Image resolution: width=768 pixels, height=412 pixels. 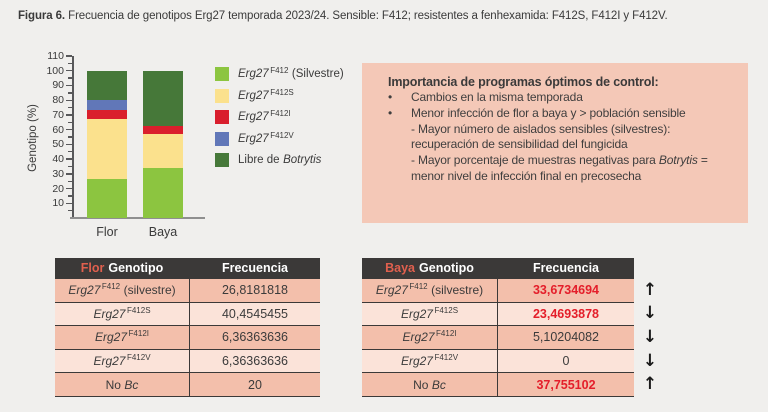 What do you see at coordinates (497, 97) in the screenshot?
I see `text-segment: Cambios en la misma temporada` at bounding box center [497, 97].